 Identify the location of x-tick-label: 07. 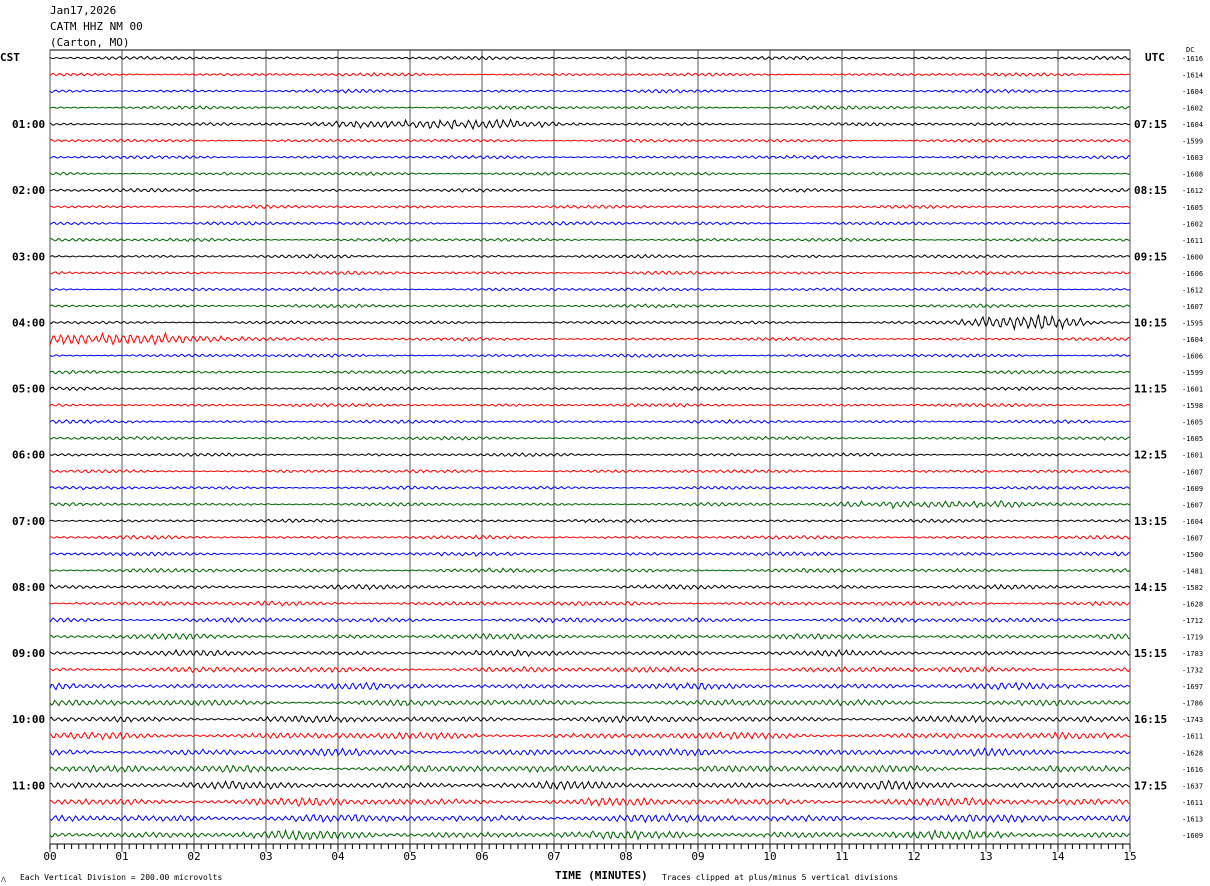
(553, 856).